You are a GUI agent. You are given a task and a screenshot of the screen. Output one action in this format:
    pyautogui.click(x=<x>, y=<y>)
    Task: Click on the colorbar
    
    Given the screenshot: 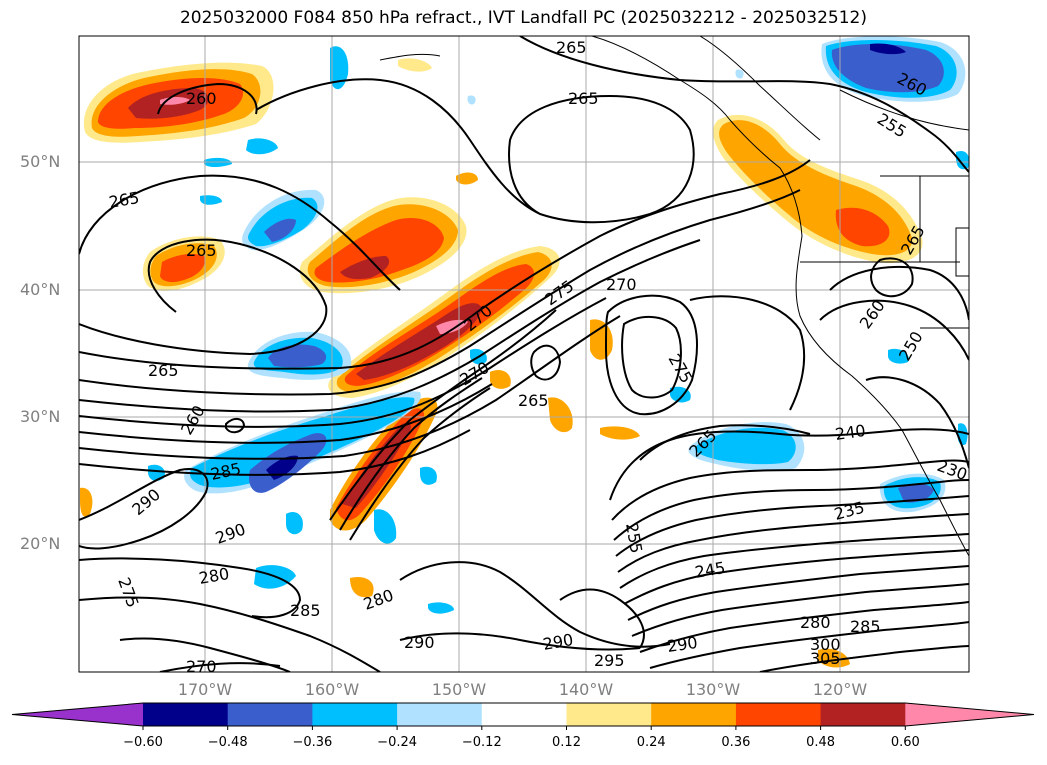 What is the action you would take?
    pyautogui.click(x=523, y=716)
    